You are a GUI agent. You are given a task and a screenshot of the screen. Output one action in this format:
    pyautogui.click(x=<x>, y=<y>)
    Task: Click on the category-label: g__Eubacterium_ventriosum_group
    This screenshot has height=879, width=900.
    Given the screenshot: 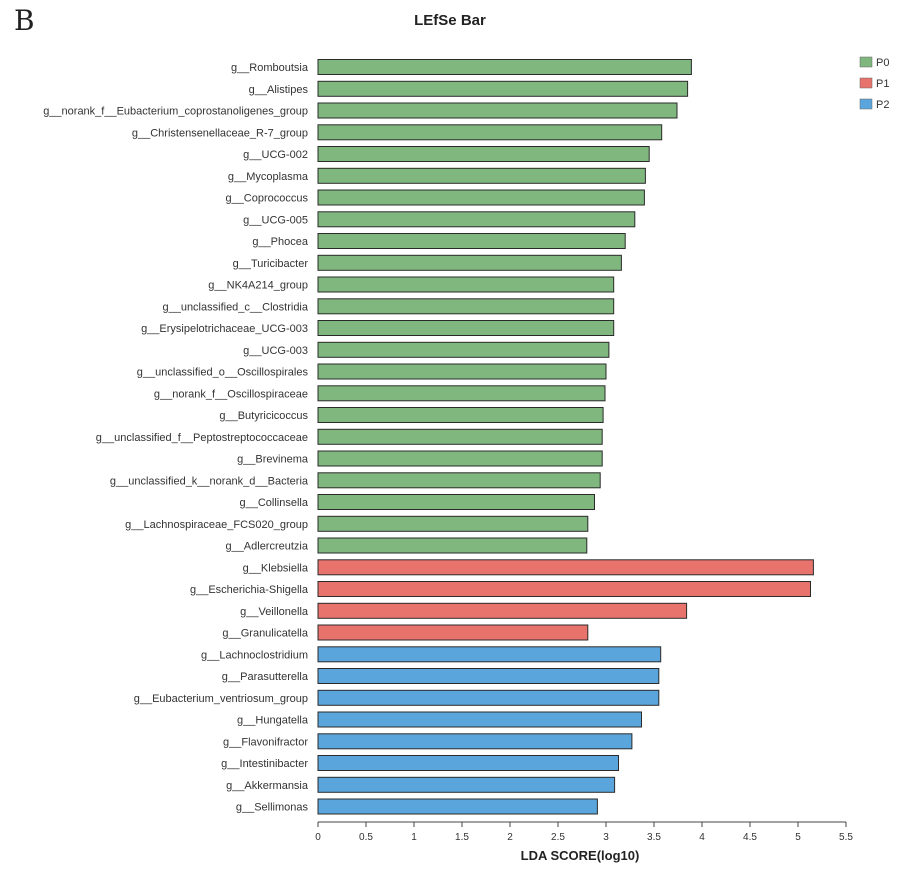 What is the action you would take?
    pyautogui.click(x=221, y=699)
    